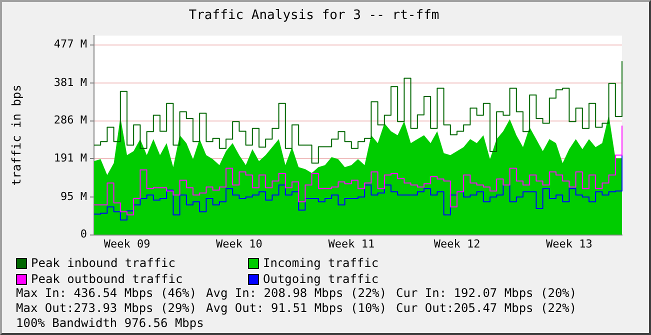 The height and width of the screenshot is (335, 651). I want to click on text: 100% Bandwidth 976.56 Mbps, so click(110, 323).